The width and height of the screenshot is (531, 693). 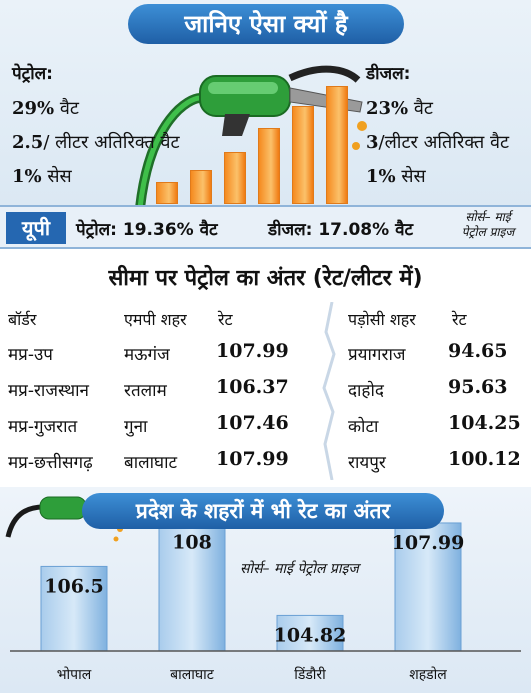 What do you see at coordinates (225, 319) in the screenshot?
I see `header-rate: रेट` at bounding box center [225, 319].